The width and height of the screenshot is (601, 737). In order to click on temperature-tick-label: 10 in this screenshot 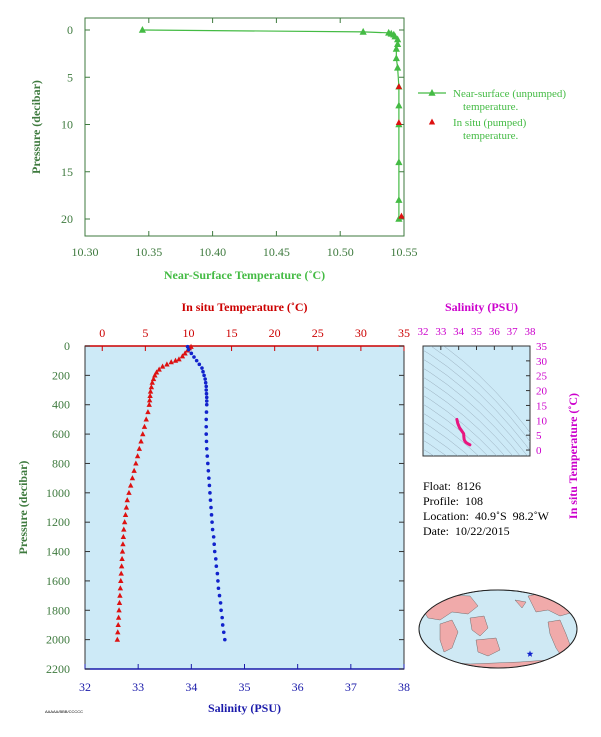, I will do `click(188, 333)`.